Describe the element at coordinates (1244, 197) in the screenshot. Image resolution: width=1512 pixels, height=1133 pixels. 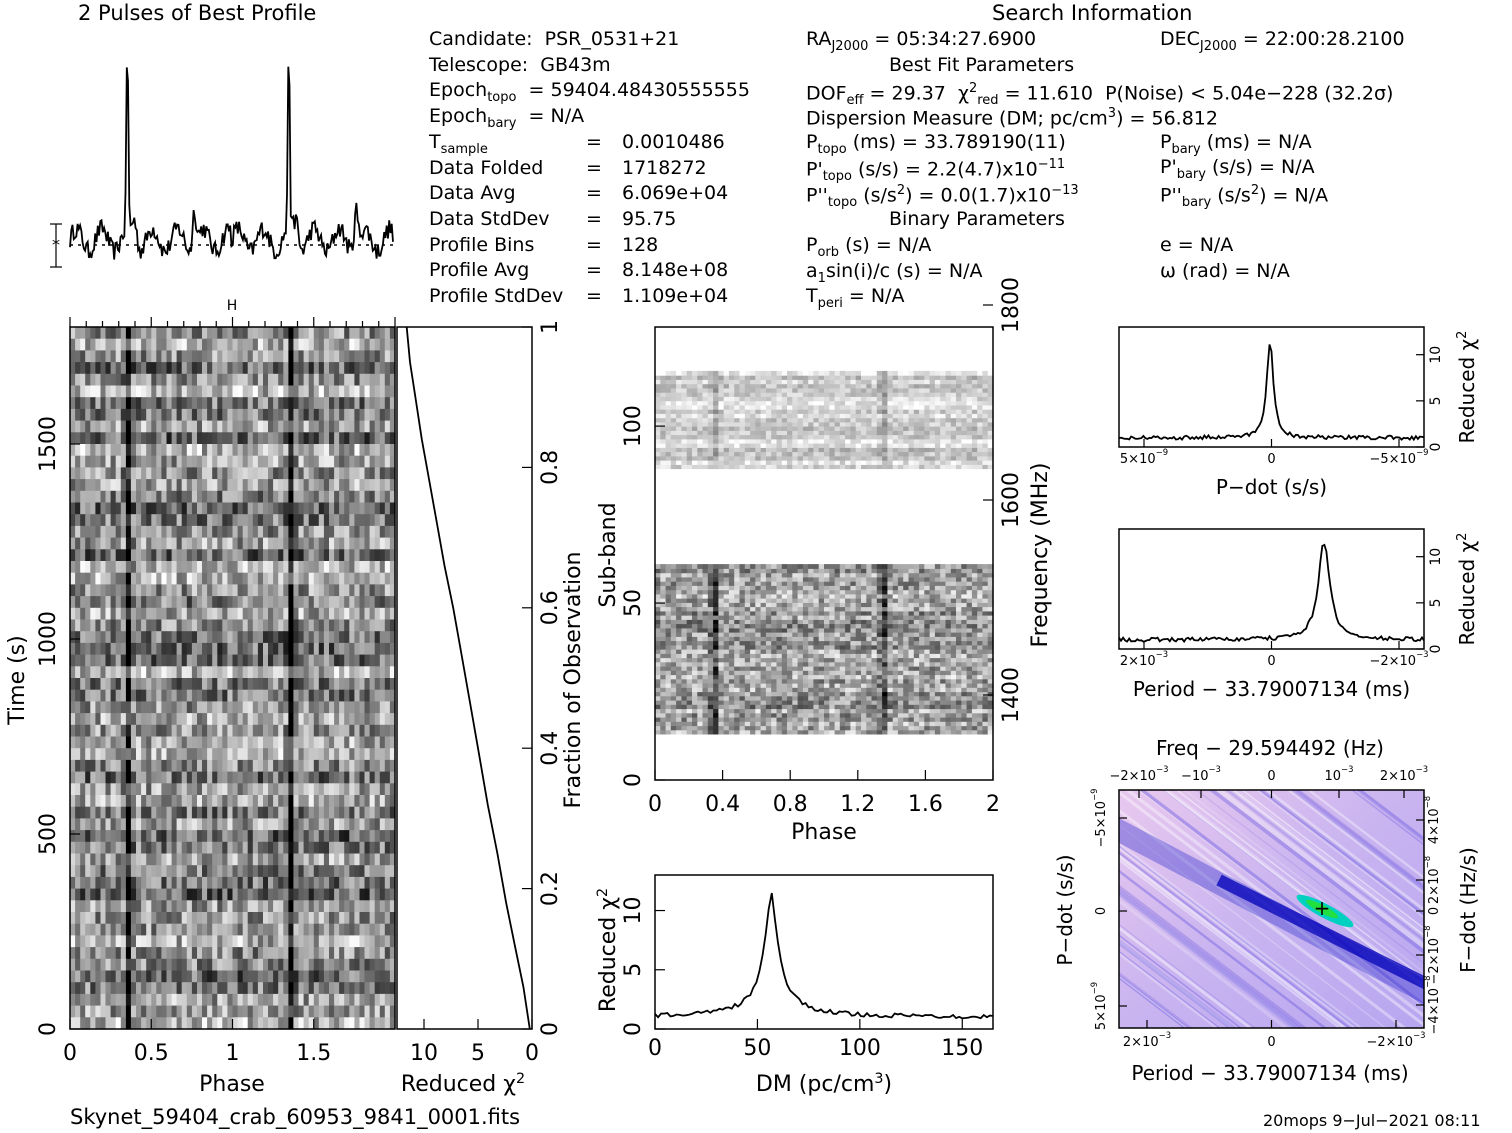
I see `pddbary-line: P''bary (s/s2) = N/A` at that location.